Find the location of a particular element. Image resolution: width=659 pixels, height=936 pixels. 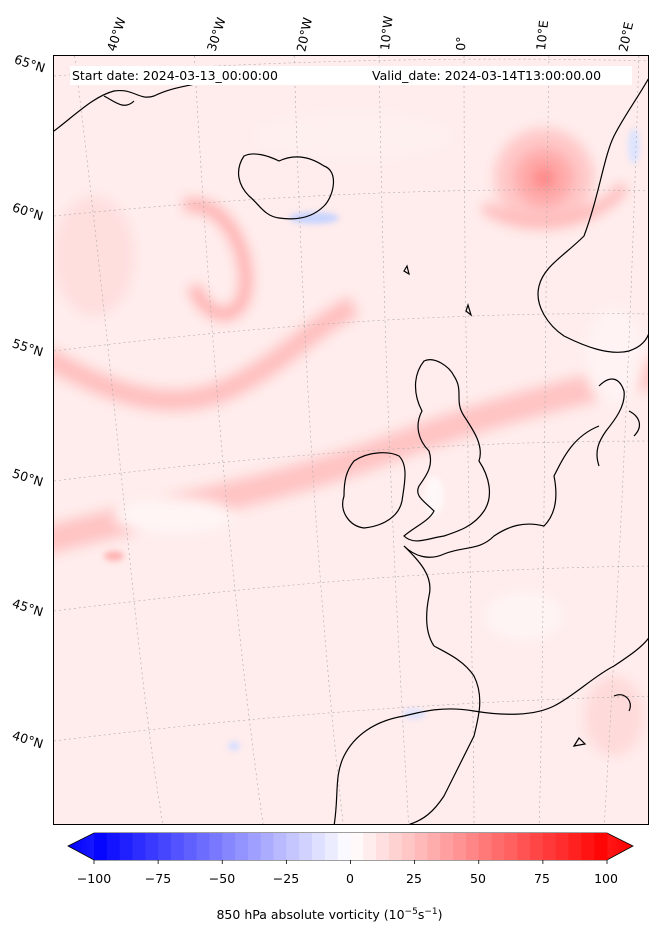

colorbar-tick-label: −50 is located at coordinates (222, 878).